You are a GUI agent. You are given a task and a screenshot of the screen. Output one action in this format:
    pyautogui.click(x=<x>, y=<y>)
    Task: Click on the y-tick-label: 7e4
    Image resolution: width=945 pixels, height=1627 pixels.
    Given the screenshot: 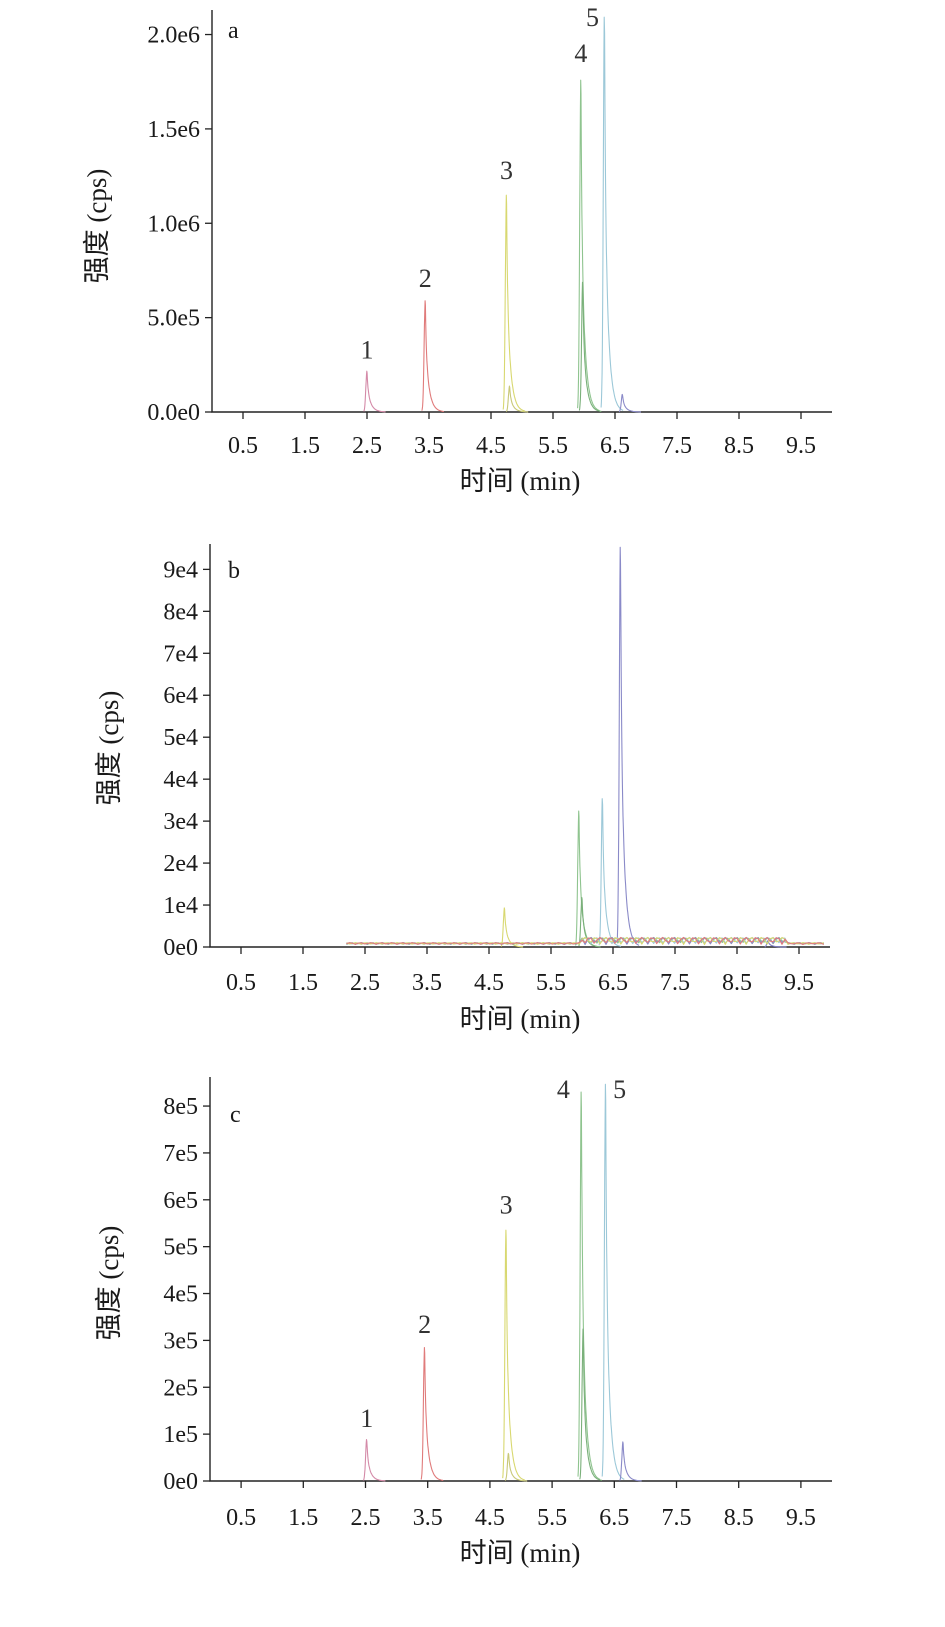 What is the action you would take?
    pyautogui.click(x=180, y=654)
    